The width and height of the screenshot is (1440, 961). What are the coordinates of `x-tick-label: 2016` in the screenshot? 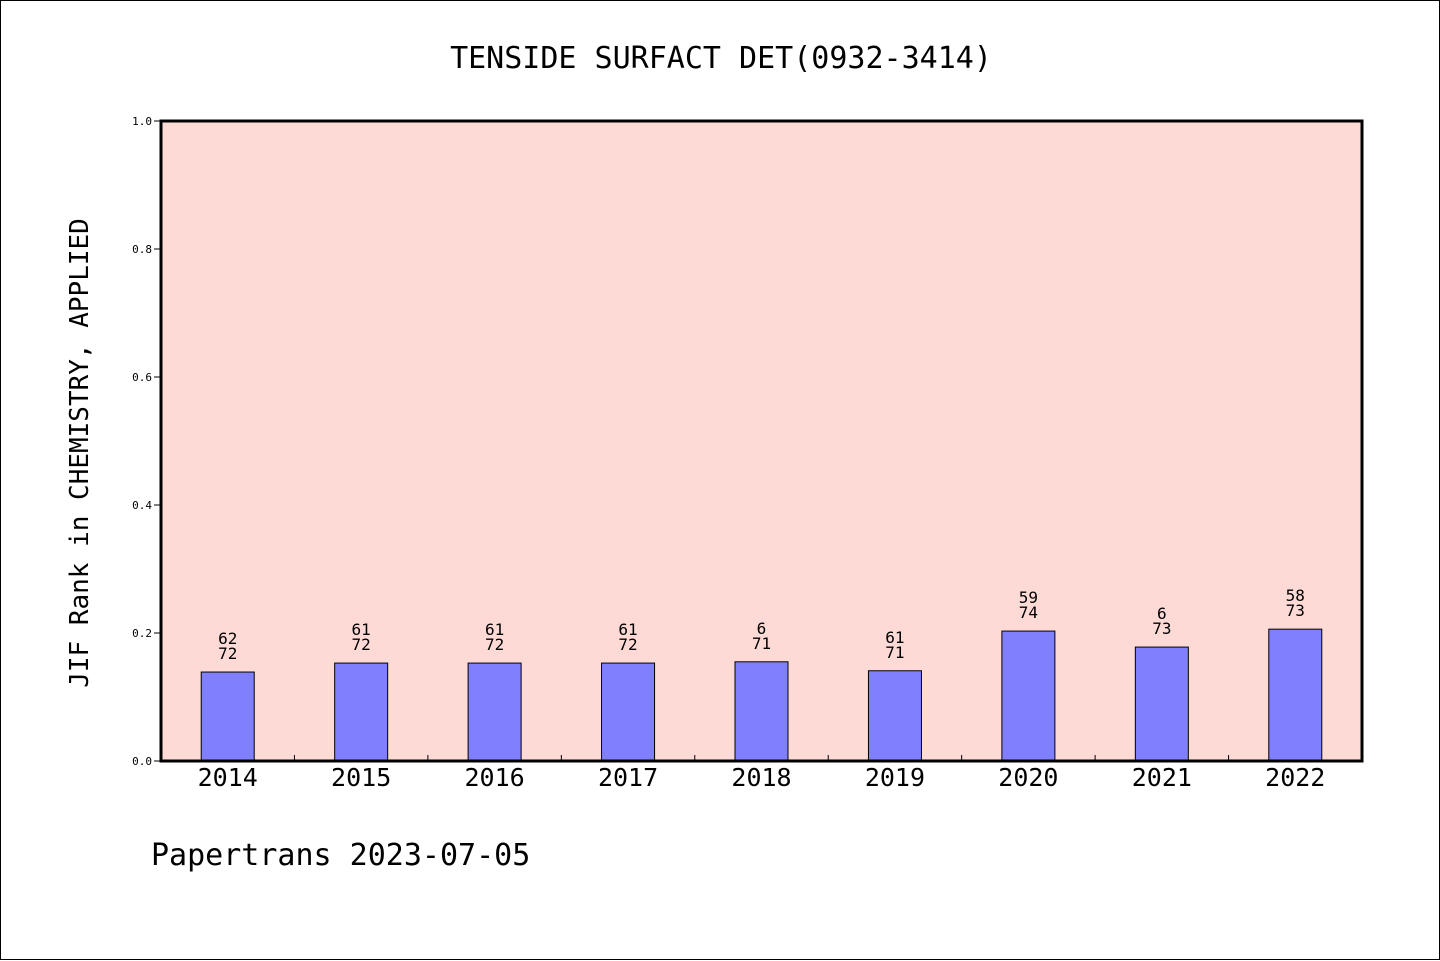 It's located at (495, 777).